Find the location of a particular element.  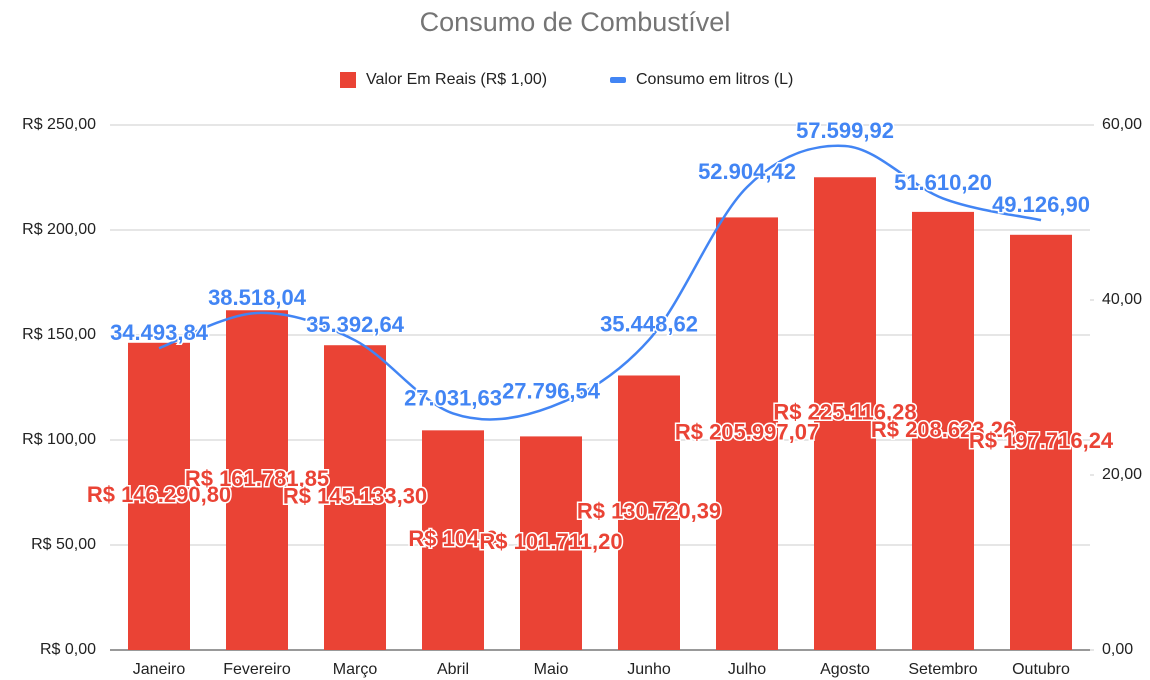

x-tick-label: Agosto is located at coordinates (845, 669).